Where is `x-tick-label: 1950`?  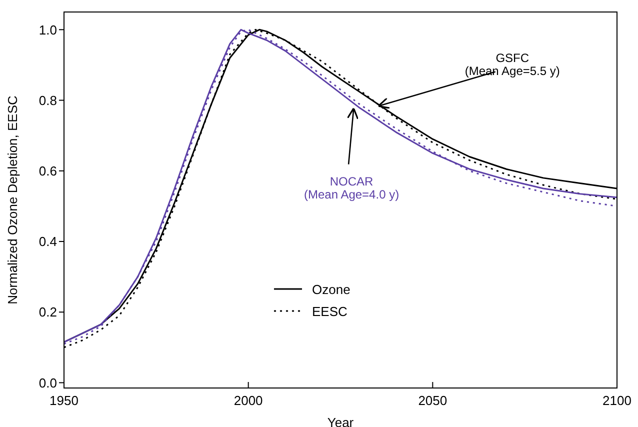
x-tick-label: 1950 is located at coordinates (64, 400).